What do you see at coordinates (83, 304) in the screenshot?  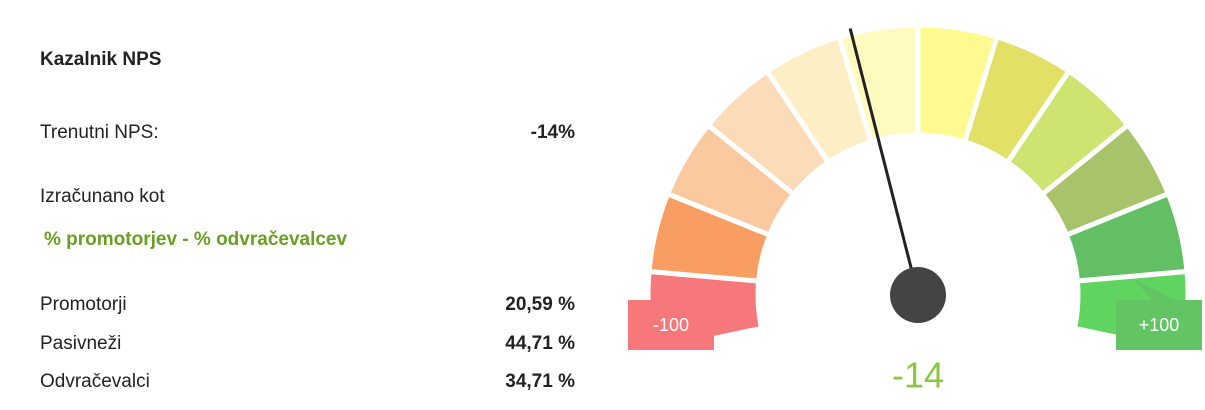 I see `row-label: Promotorji` at bounding box center [83, 304].